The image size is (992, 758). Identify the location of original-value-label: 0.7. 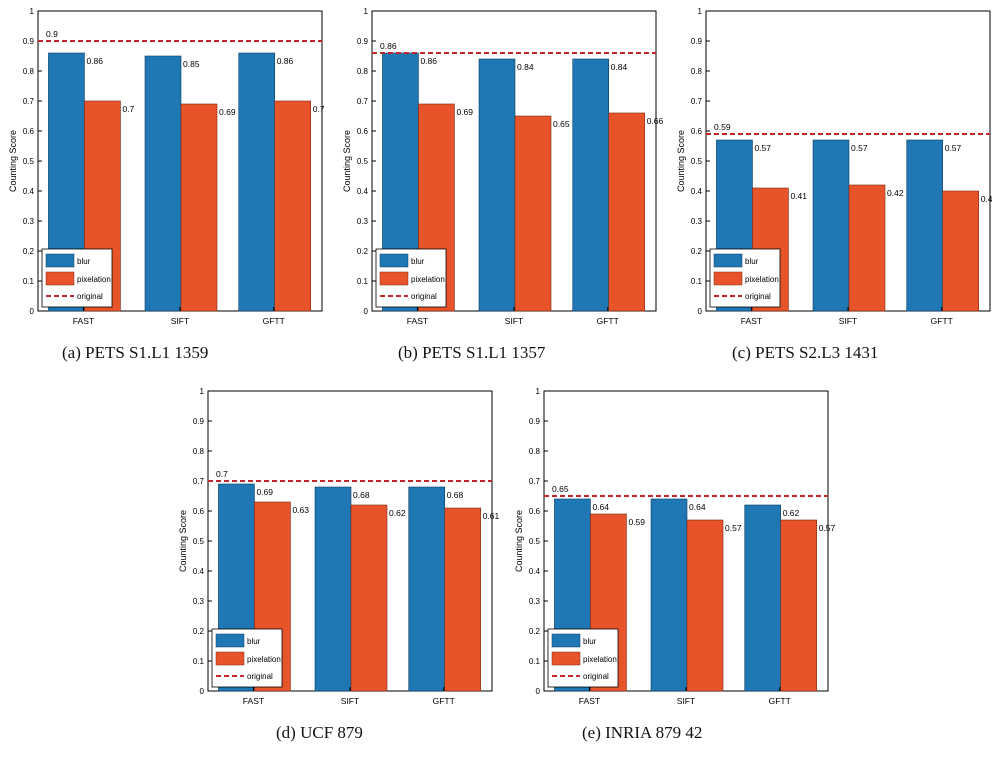
(222, 474).